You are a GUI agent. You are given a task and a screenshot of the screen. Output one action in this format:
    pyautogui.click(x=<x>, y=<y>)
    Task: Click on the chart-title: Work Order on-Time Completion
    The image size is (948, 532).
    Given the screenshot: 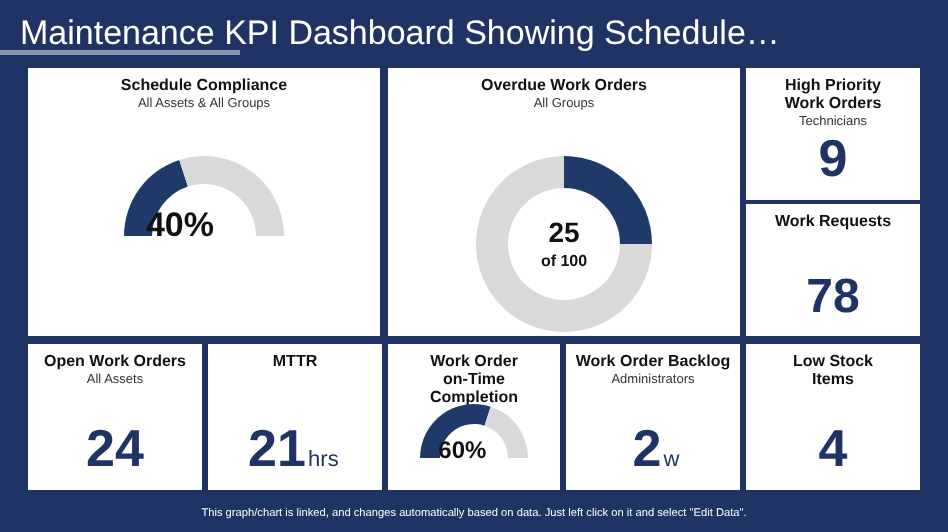 What is the action you would take?
    pyautogui.click(x=474, y=379)
    